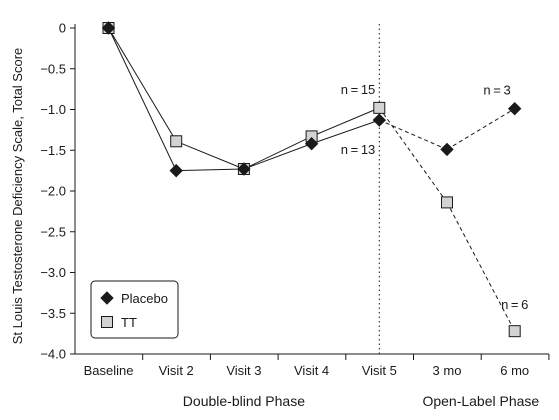 This screenshot has height=420, width=559. I want to click on y-tick-label: −3.0, so click(53, 272).